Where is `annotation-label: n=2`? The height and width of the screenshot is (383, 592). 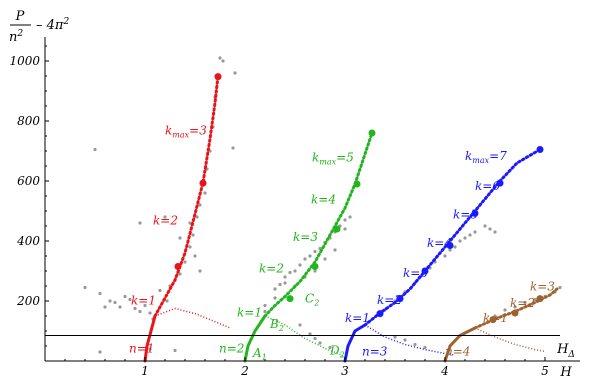
annotation-label: n=2 is located at coordinates (231, 349).